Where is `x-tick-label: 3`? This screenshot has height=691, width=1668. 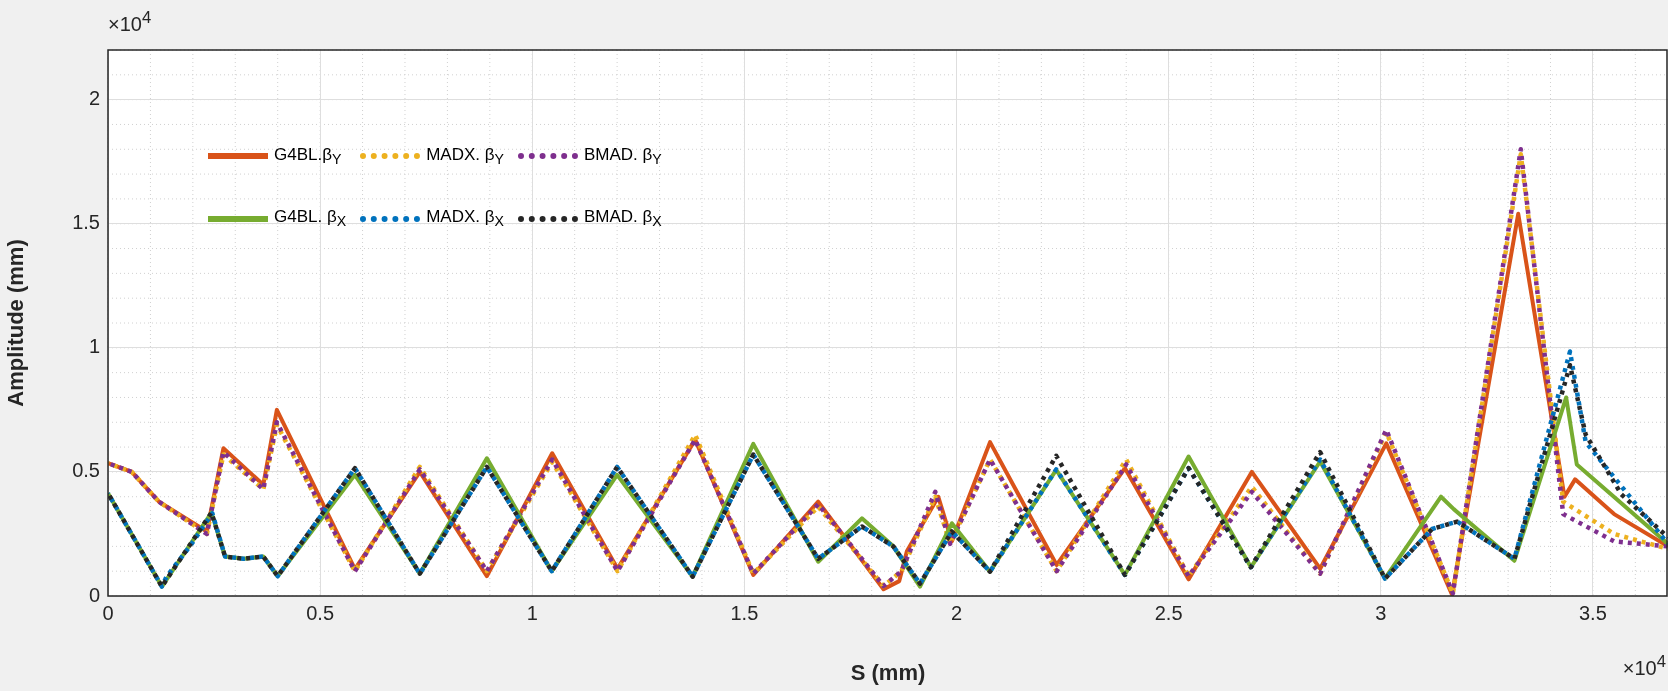
x-tick-label: 3 is located at coordinates (1381, 612).